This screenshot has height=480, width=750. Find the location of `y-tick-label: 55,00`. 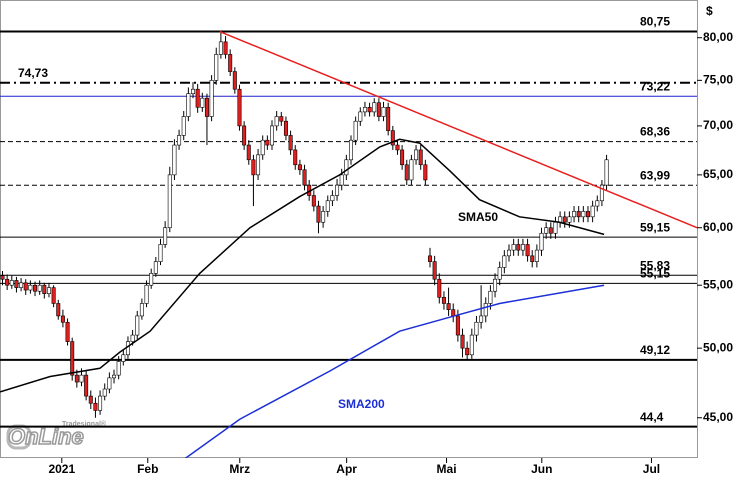

y-tick-label: 55,00 is located at coordinates (718, 284).